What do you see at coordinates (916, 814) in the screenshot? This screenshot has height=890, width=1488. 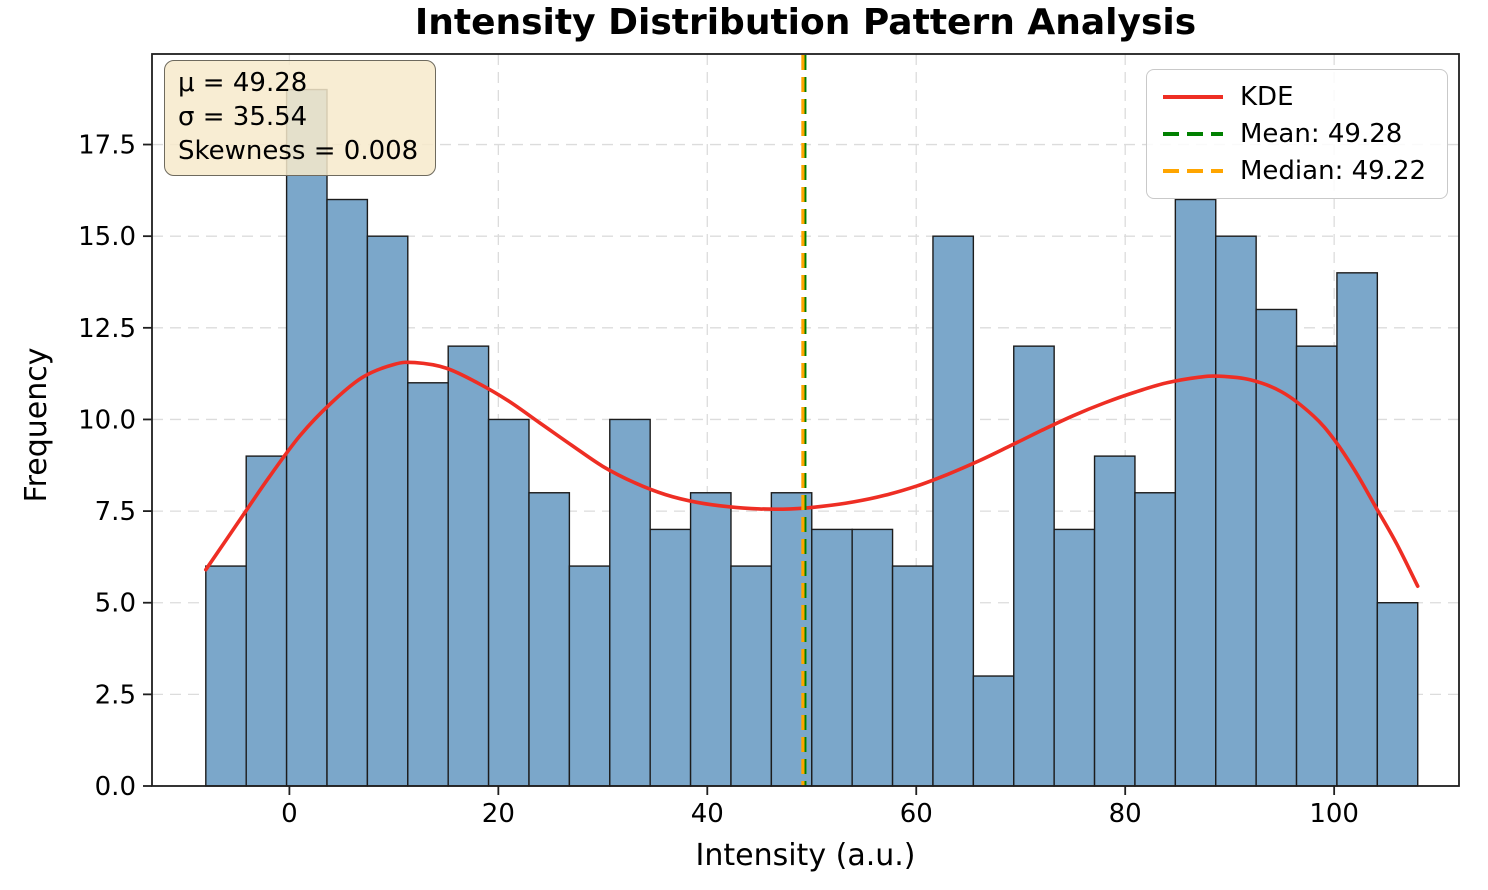 I see `x-tick-label: 60` at bounding box center [916, 814].